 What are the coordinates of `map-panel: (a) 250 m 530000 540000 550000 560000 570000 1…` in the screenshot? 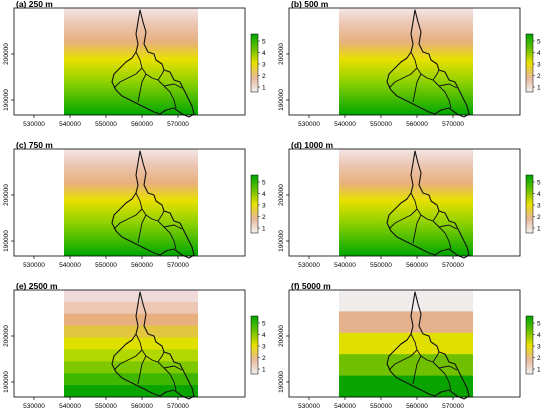 It's located at (134, 64).